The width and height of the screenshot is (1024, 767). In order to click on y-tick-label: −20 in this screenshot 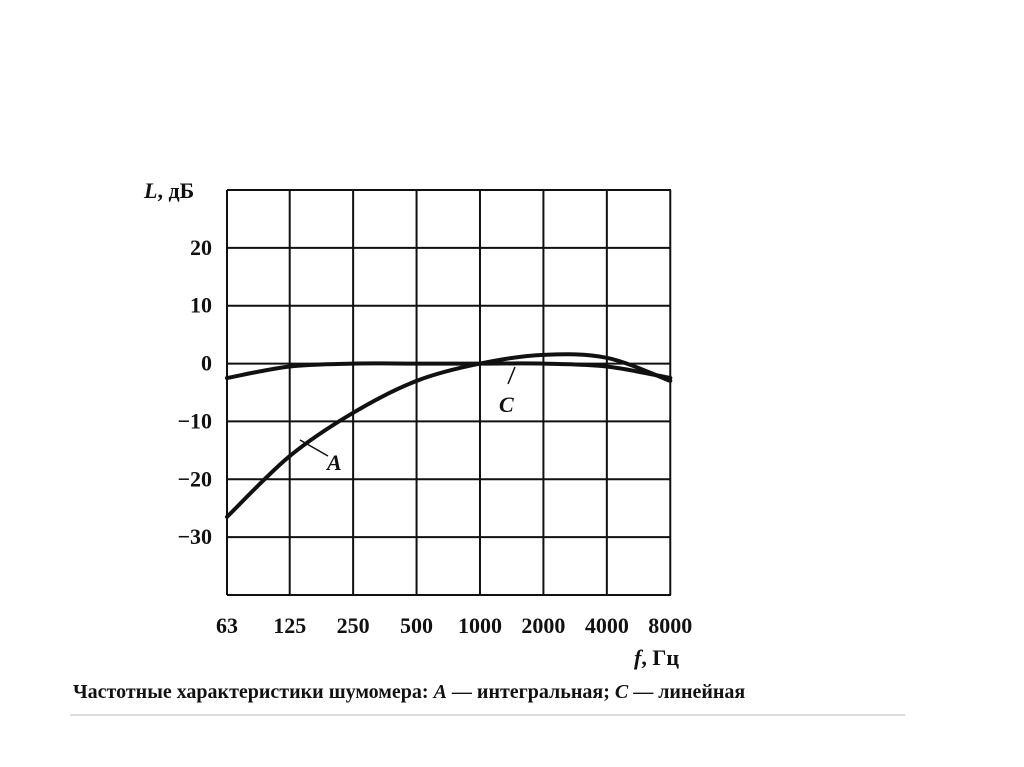, I will do `click(194, 478)`.